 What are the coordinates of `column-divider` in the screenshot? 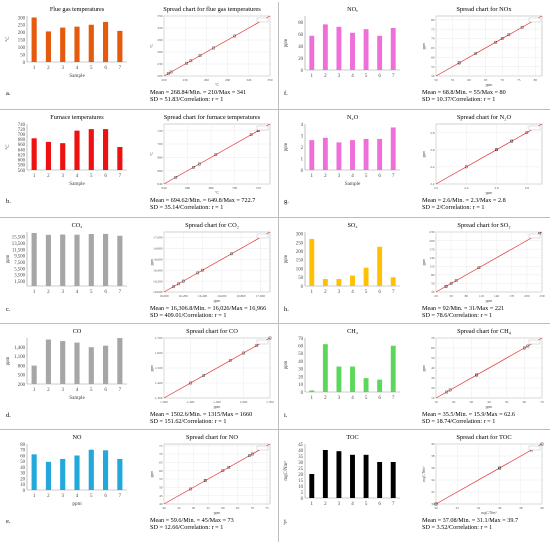 It's located at (278, 272).